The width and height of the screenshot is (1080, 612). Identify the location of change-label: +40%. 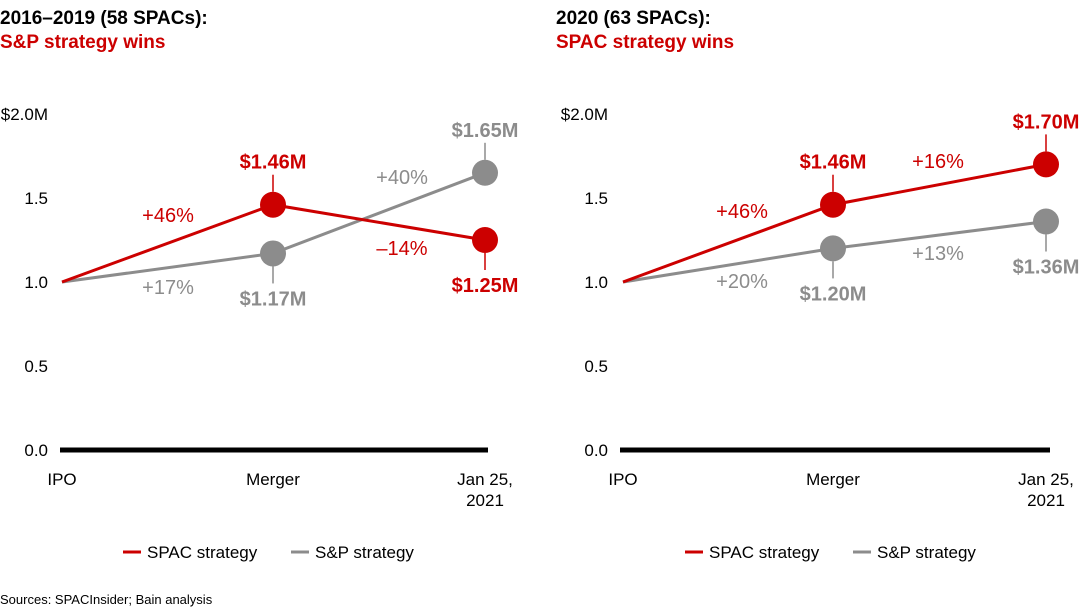
(402, 178).